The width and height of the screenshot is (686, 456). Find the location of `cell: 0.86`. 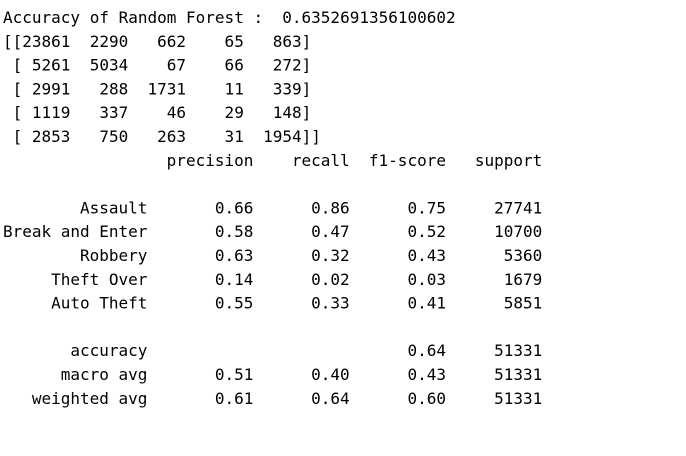

cell: 0.86 is located at coordinates (330, 207).